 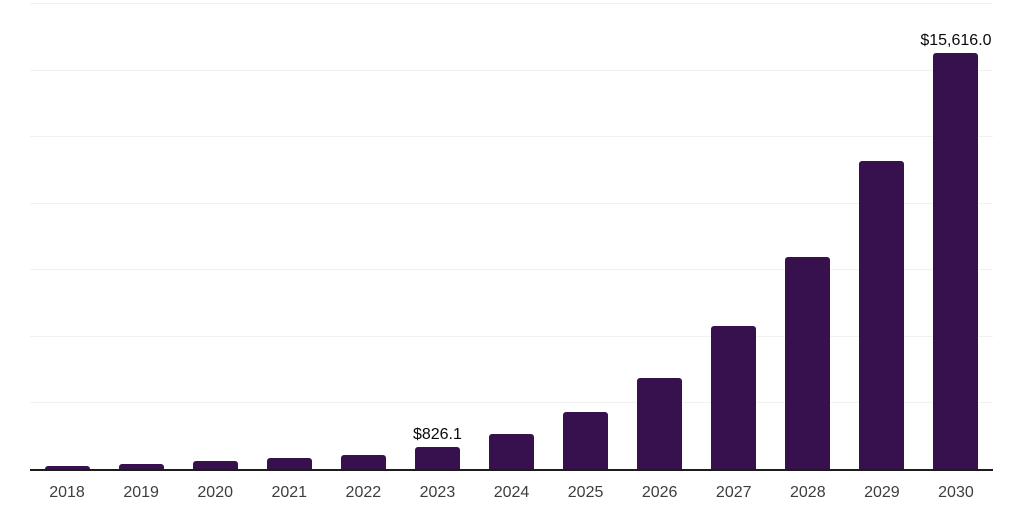 What do you see at coordinates (67, 467) in the screenshot?
I see `bar-2018` at bounding box center [67, 467].